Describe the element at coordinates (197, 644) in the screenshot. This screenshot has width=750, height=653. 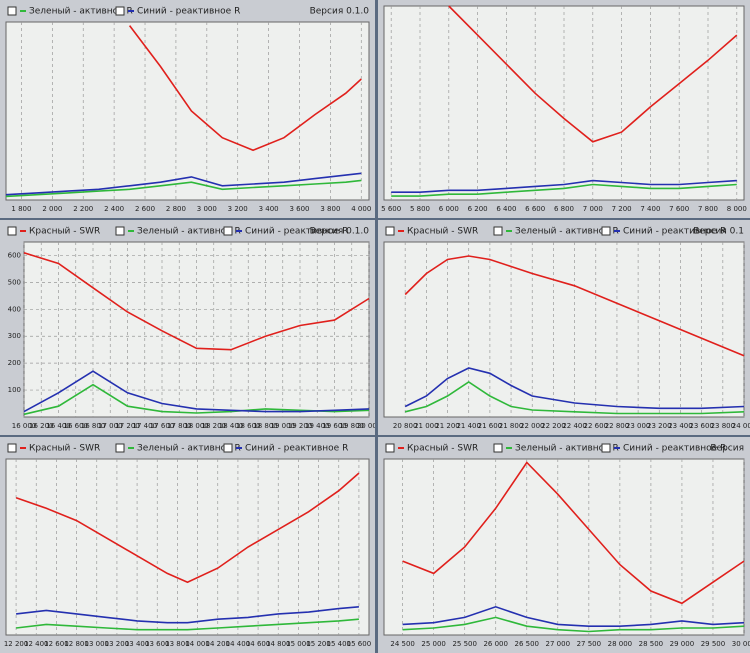
I see `x-tick-label: 14 000` at that location.